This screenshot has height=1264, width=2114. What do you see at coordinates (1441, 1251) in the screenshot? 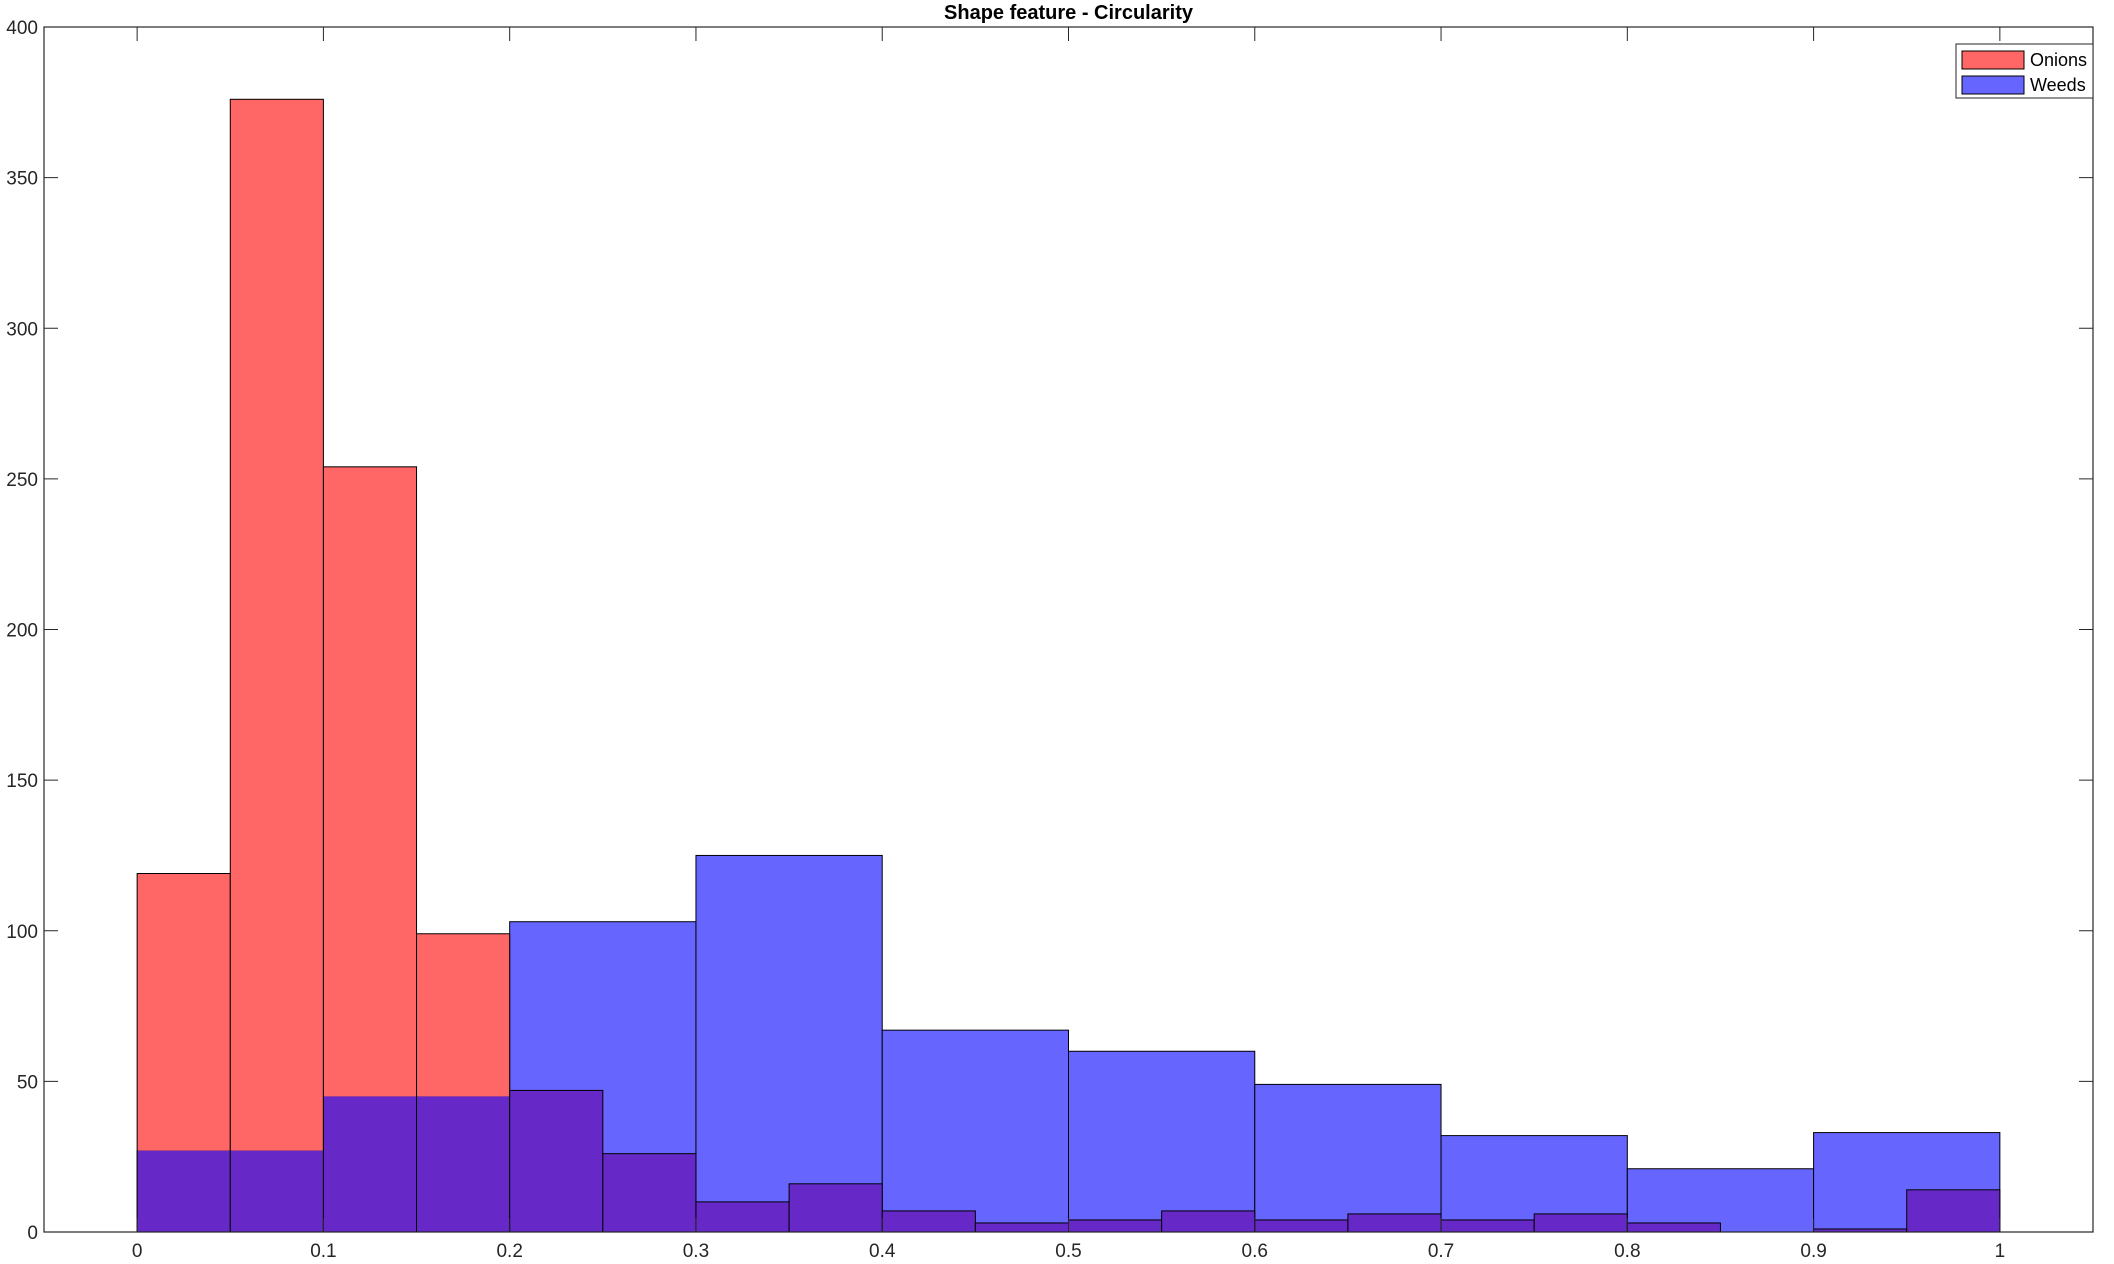
I see `x-tick-label: 0.7` at bounding box center [1441, 1251].